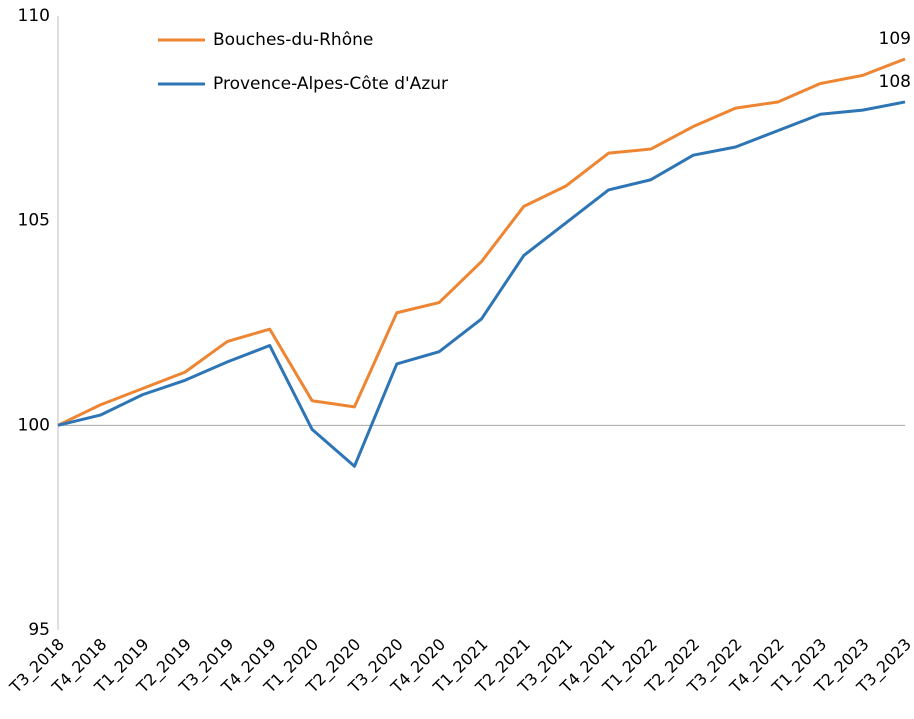 This screenshot has height=719, width=914. I want to click on data-label: 108, so click(895, 82).